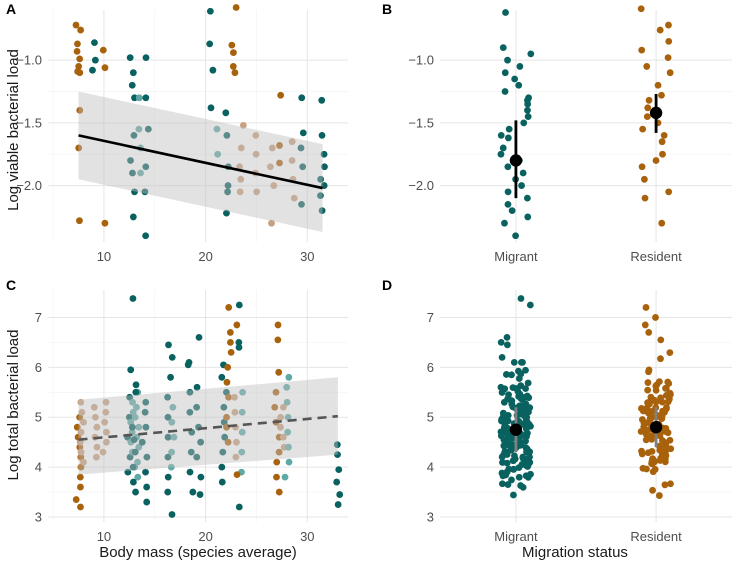 The image size is (736, 565). Describe the element at coordinates (198, 552) in the screenshot. I see `x-axis-title-c: Body mass (species average)` at that location.